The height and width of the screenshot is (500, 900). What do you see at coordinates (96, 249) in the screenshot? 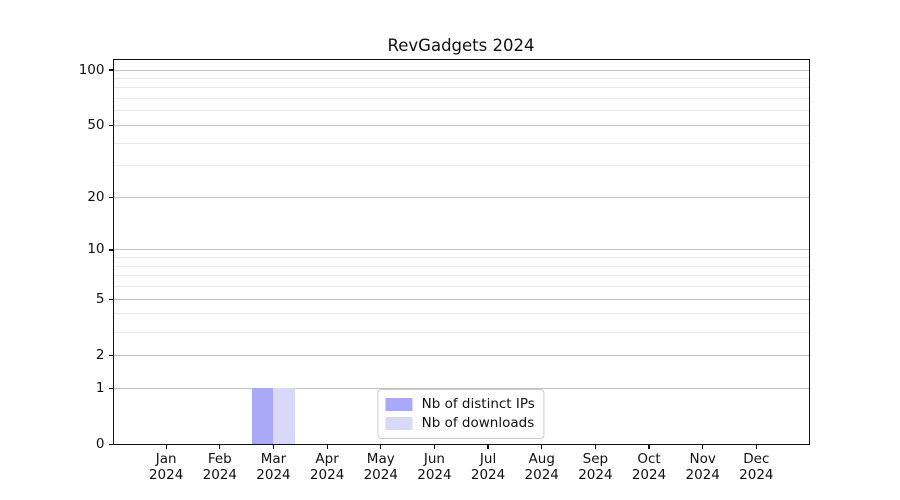
I see `y-tick-label: 10` at bounding box center [96, 249].